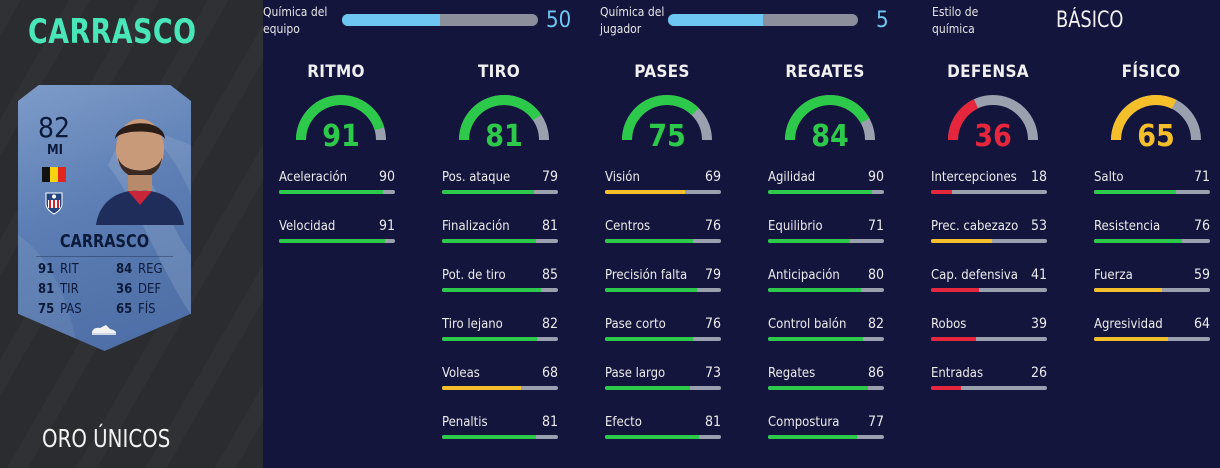  Describe the element at coordinates (957, 373) in the screenshot. I see `stat-name: Entradas` at that location.